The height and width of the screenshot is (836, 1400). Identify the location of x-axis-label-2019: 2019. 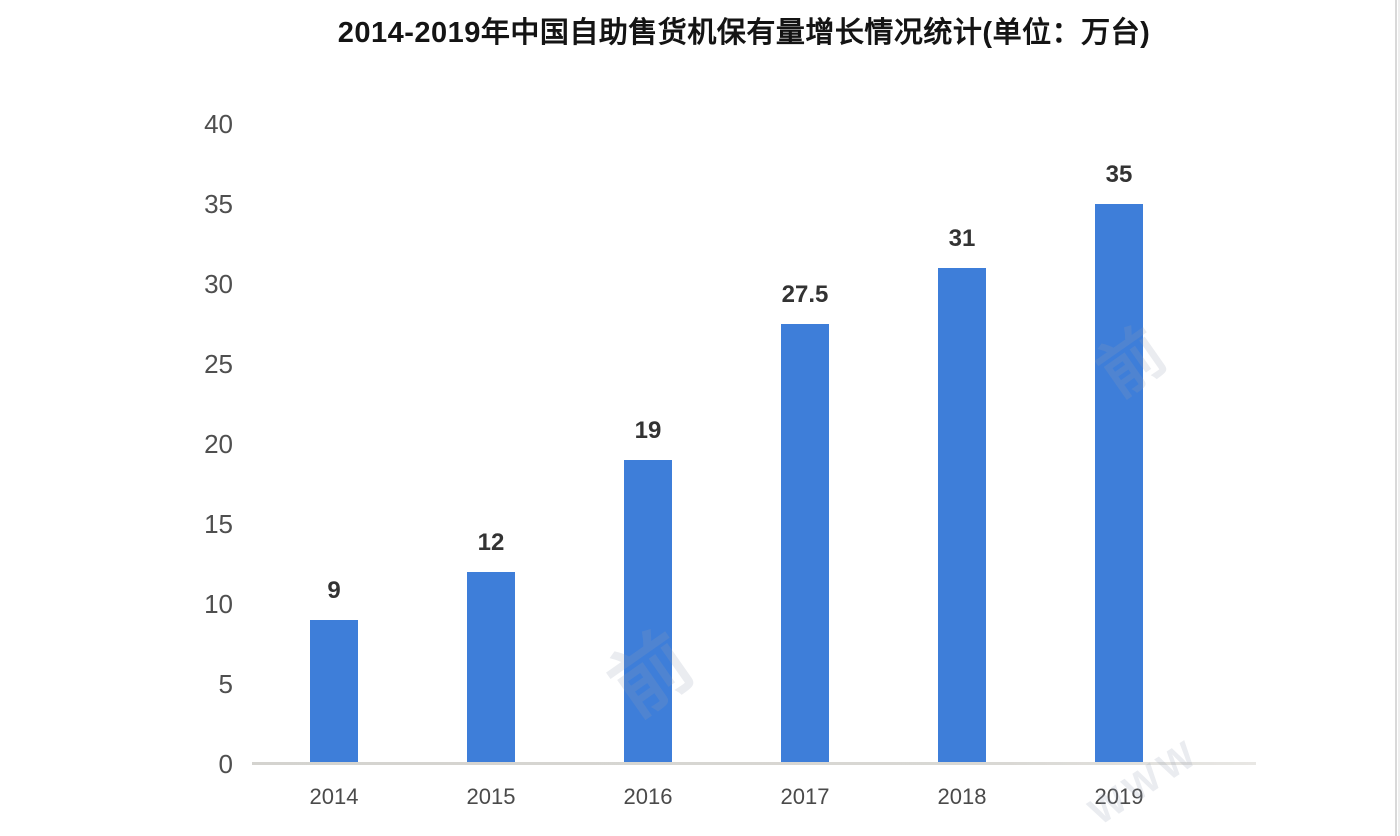
(1119, 796).